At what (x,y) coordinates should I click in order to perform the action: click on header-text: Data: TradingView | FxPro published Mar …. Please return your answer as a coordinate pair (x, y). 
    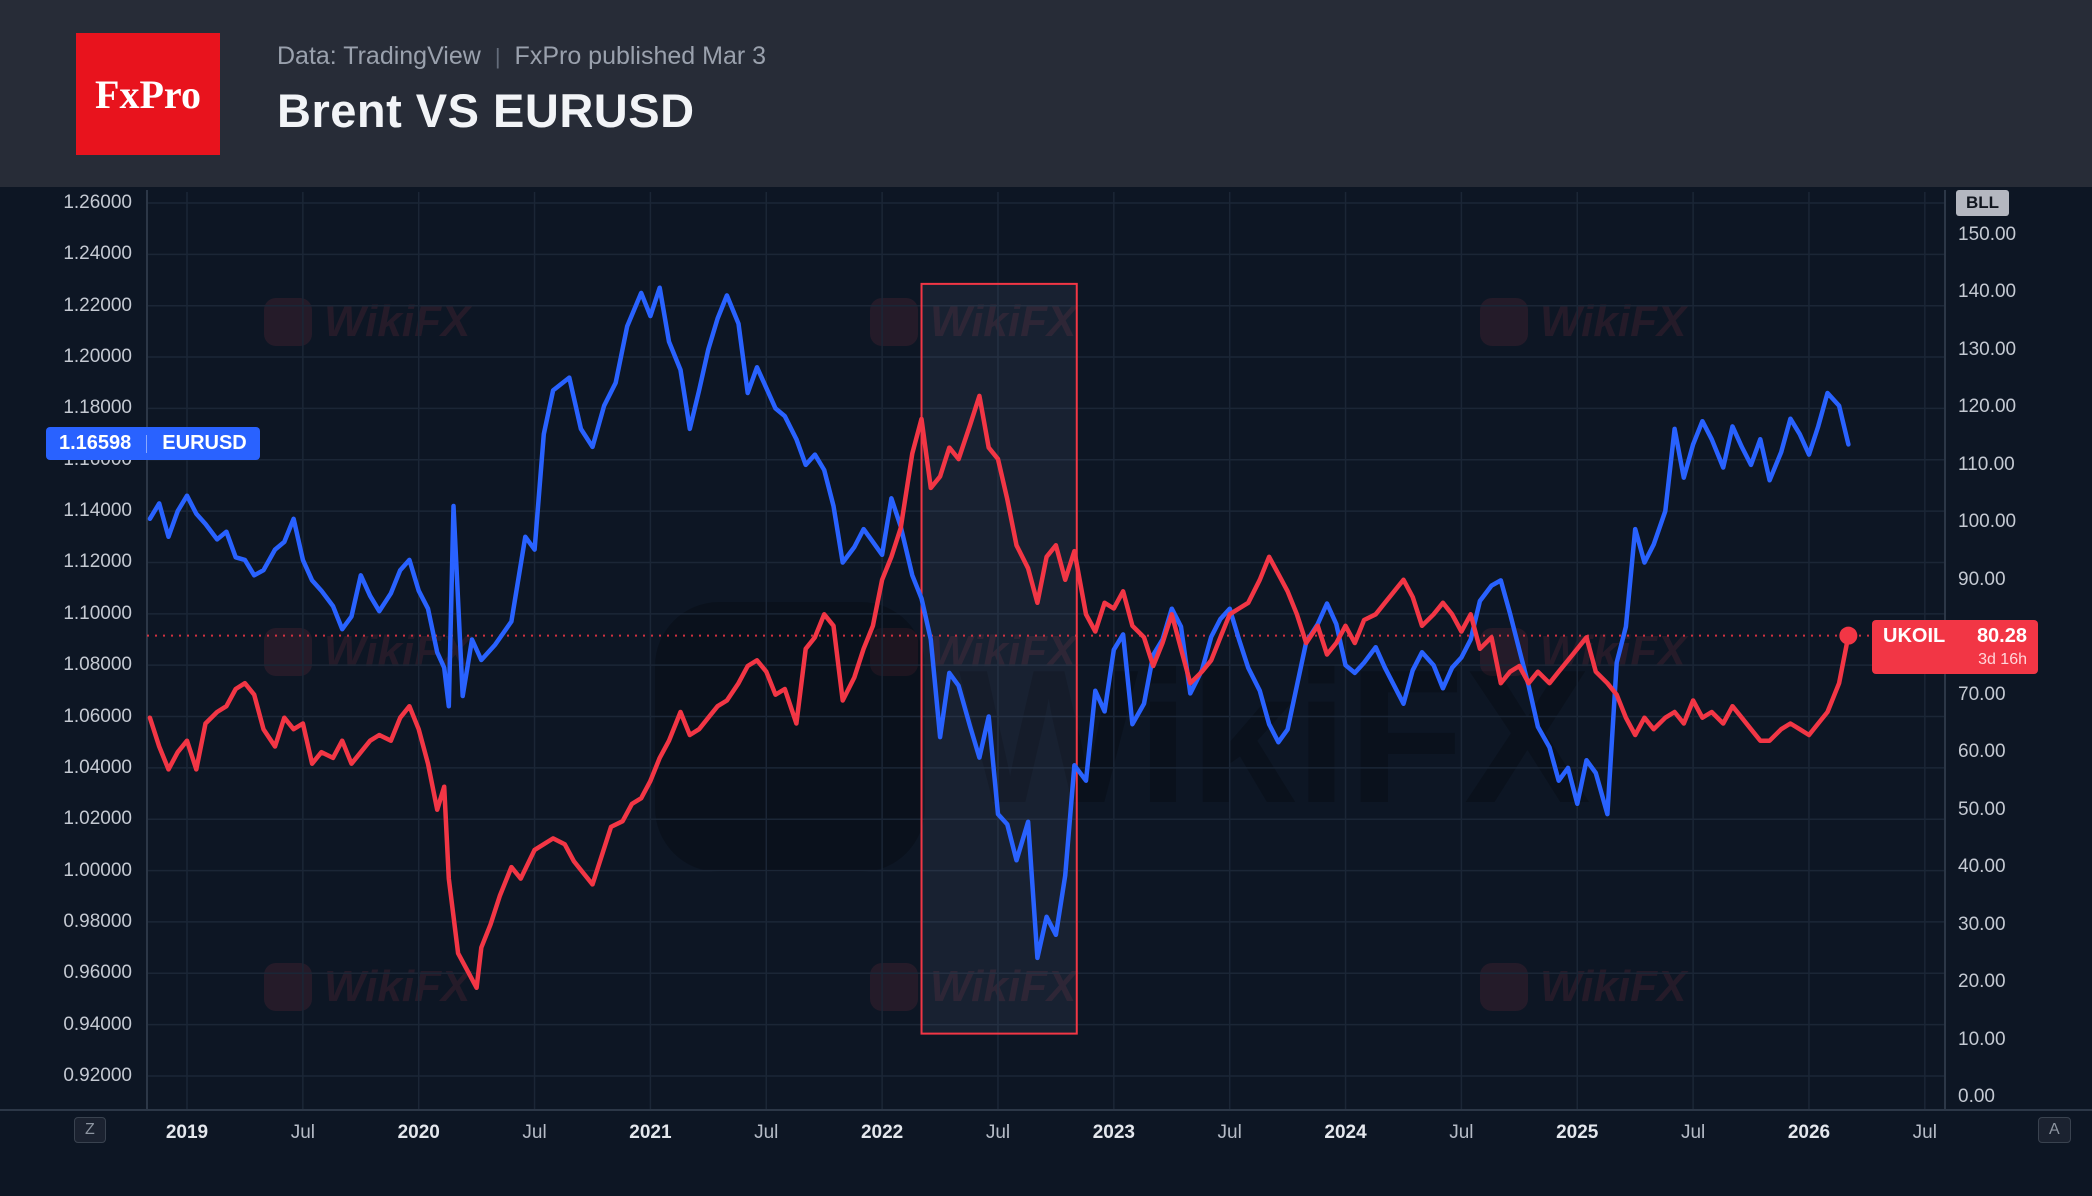
    Looking at the image, I should click on (521, 90).